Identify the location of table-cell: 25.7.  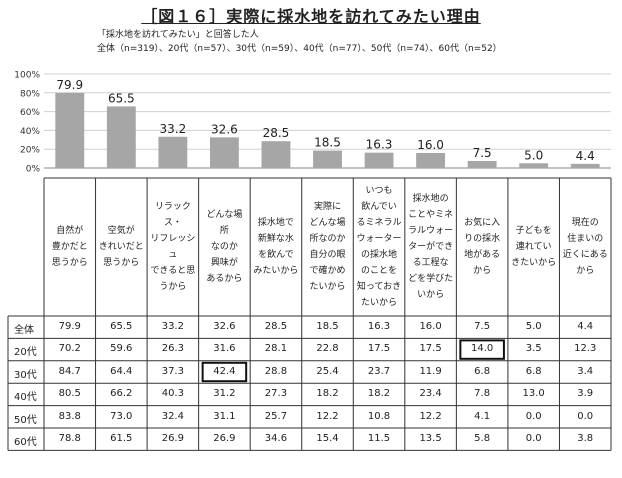
(276, 416).